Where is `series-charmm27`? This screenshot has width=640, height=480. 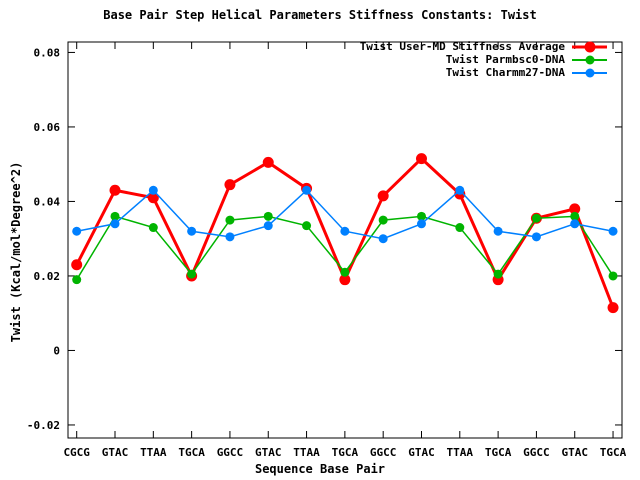
series-charmm27 is located at coordinates (345, 214).